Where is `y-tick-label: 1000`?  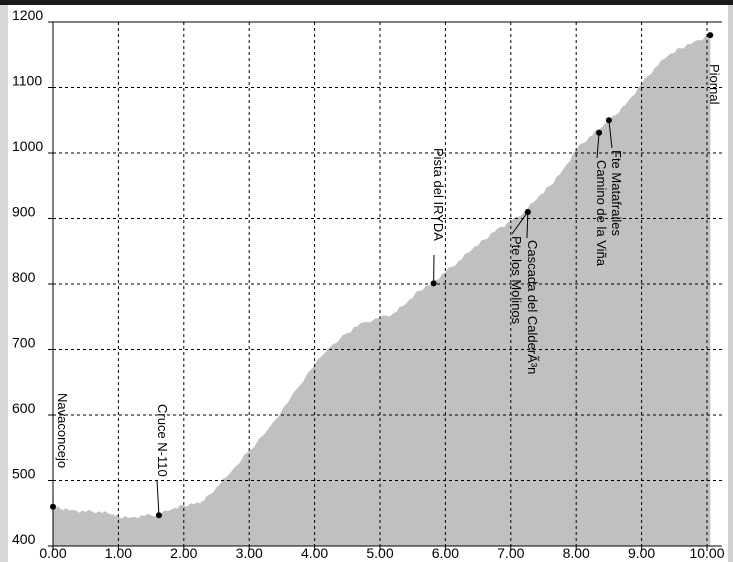 y-tick-label: 1000 is located at coordinates (27, 146).